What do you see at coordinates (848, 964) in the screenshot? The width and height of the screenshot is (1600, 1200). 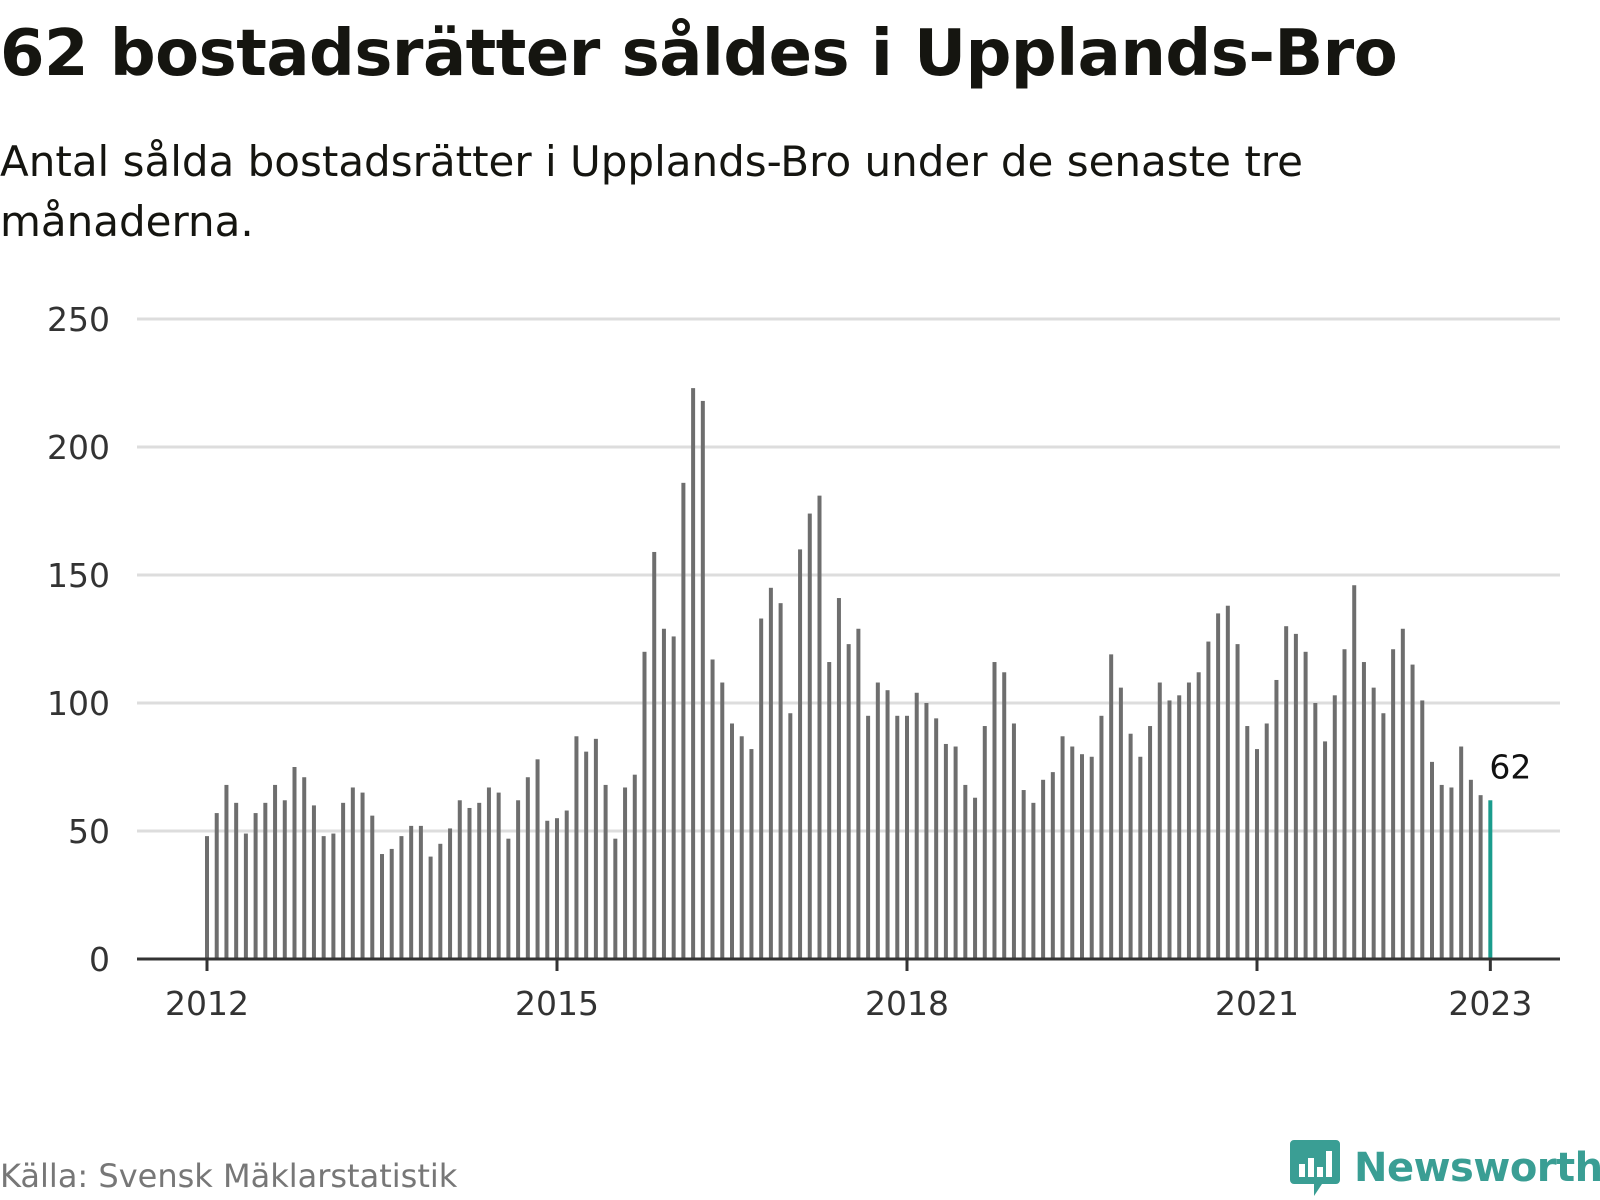 I see `x-axis` at bounding box center [848, 964].